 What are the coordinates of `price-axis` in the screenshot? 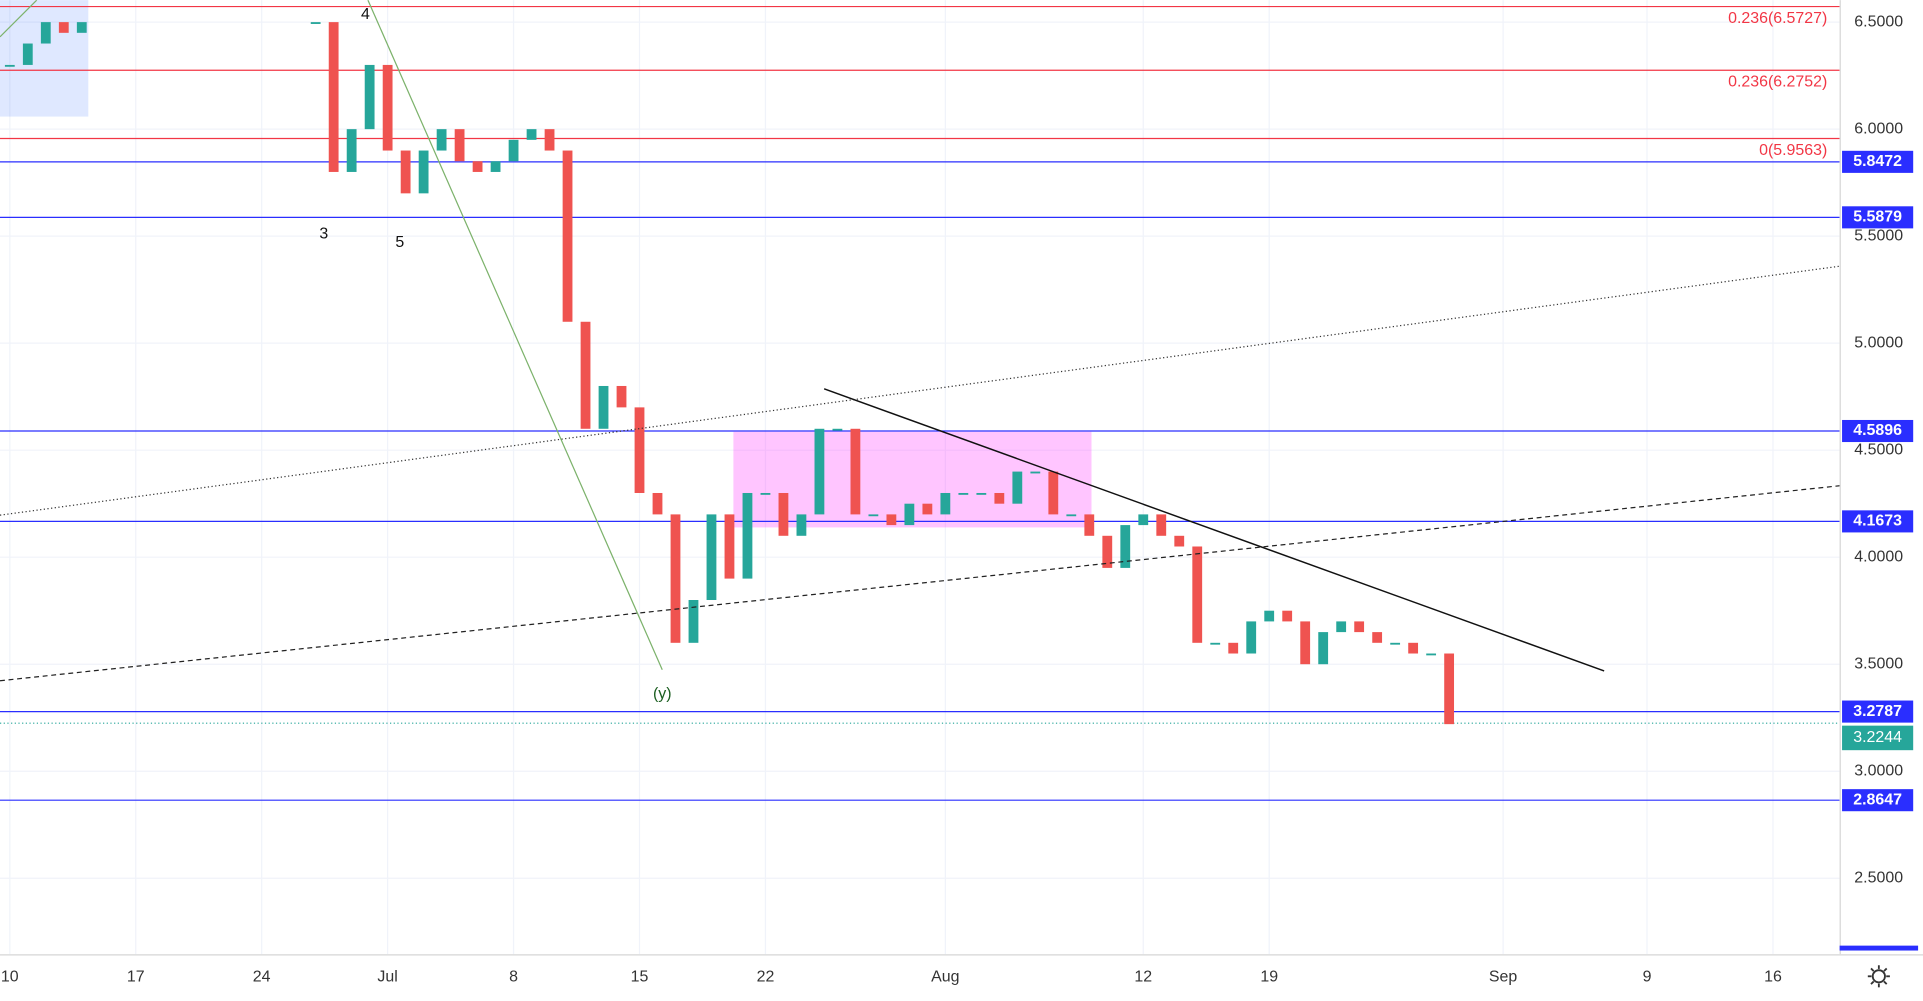 It's located at (1881, 498).